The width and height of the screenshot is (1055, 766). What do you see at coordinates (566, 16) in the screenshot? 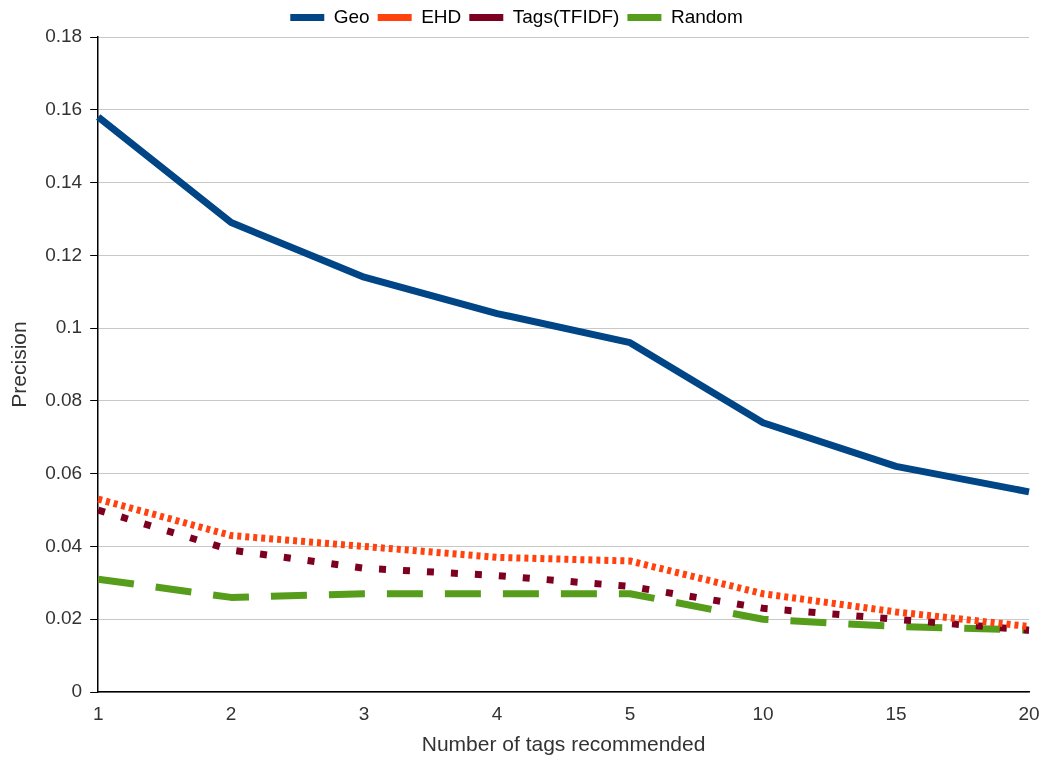
I see `legend-label: Tags(TFIDF)` at bounding box center [566, 16].